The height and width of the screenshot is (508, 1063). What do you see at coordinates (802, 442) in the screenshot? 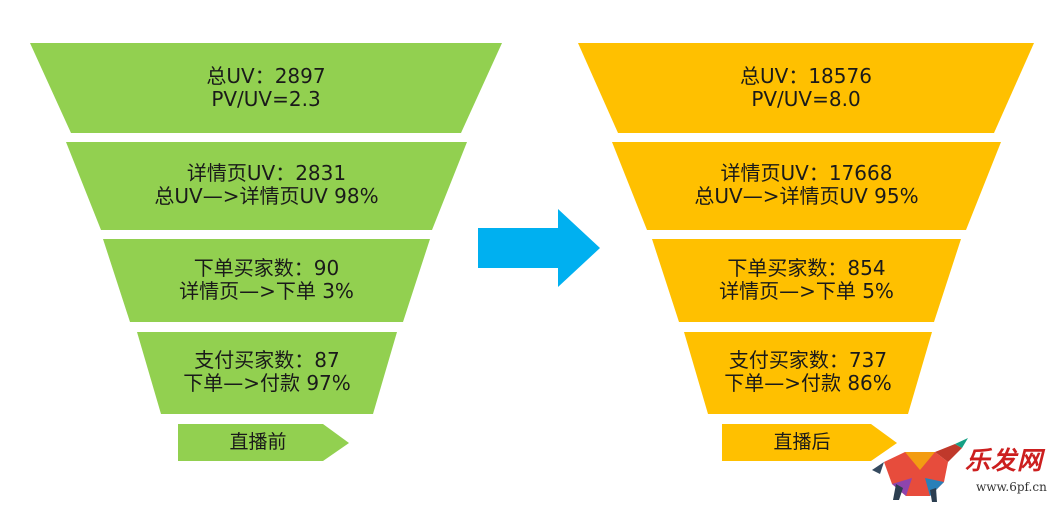
I see `after-tag-label: 直播后` at bounding box center [802, 442].